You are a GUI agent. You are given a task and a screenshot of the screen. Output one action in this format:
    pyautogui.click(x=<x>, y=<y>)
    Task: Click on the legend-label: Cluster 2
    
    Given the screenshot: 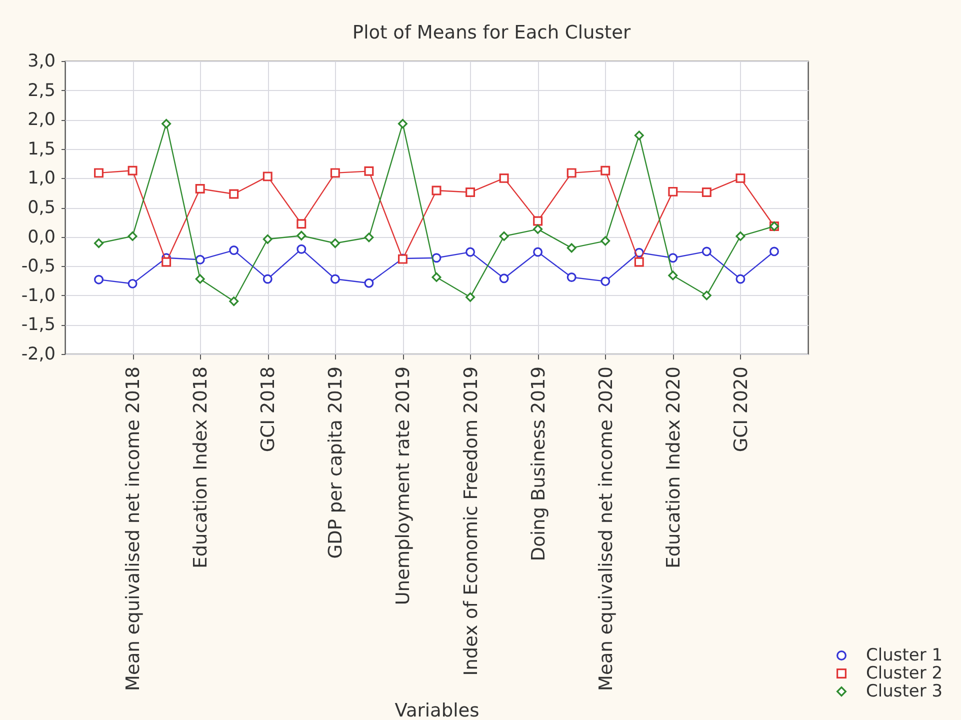 What is the action you would take?
    pyautogui.click(x=904, y=674)
    